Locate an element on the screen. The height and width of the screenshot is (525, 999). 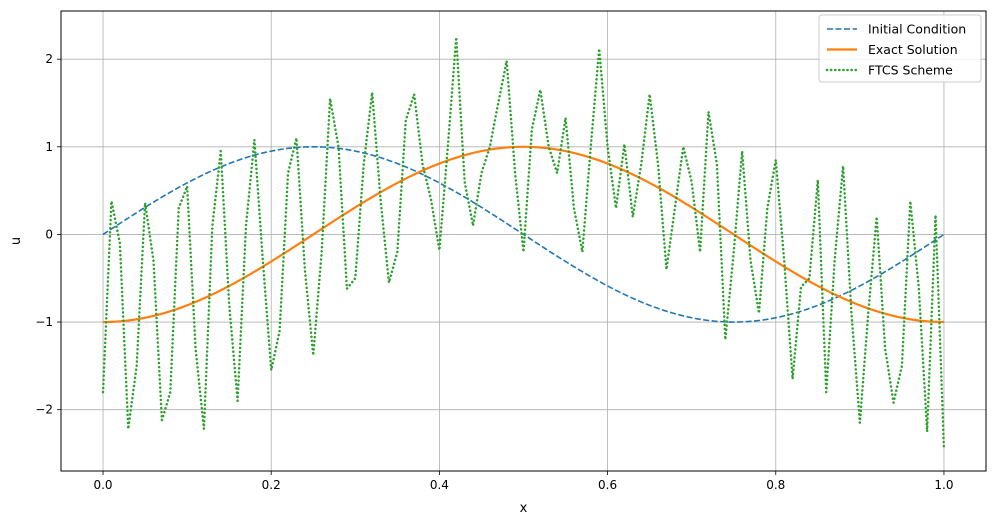
y-tick-label: 0 is located at coordinates (49, 234).